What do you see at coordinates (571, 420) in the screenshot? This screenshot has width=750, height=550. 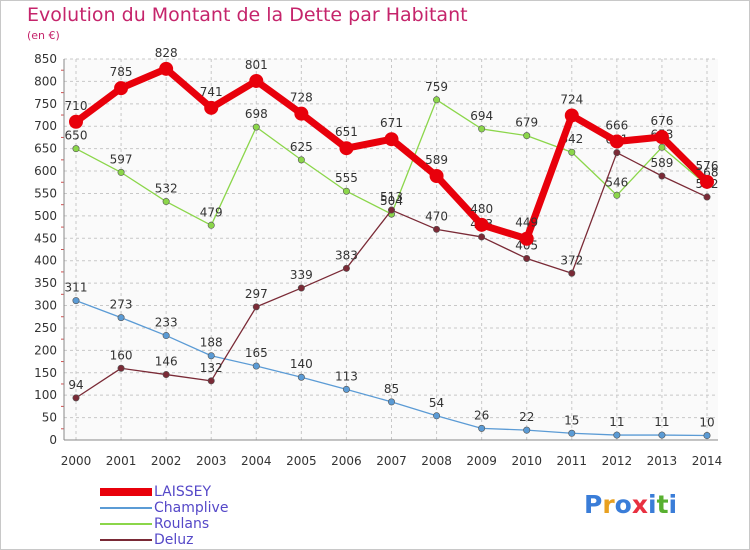 I see `data-label-champlive: 15` at bounding box center [571, 420].